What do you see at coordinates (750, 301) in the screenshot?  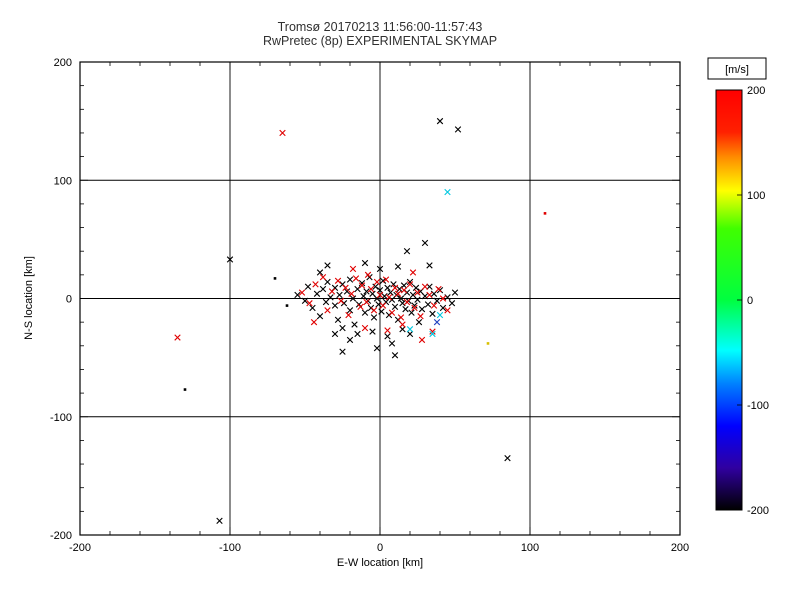 I see `colorbar-tick-label: 0` at bounding box center [750, 301].